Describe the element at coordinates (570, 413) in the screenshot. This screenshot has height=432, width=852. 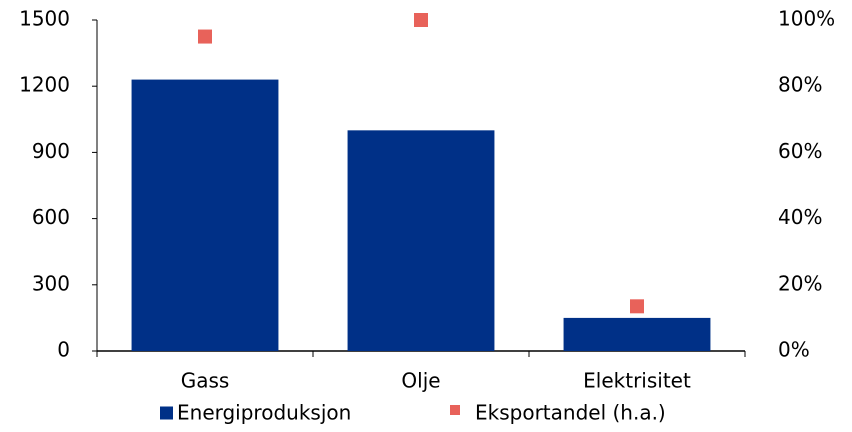
I see `legend-label: Eksportandel (h.a.)` at that location.